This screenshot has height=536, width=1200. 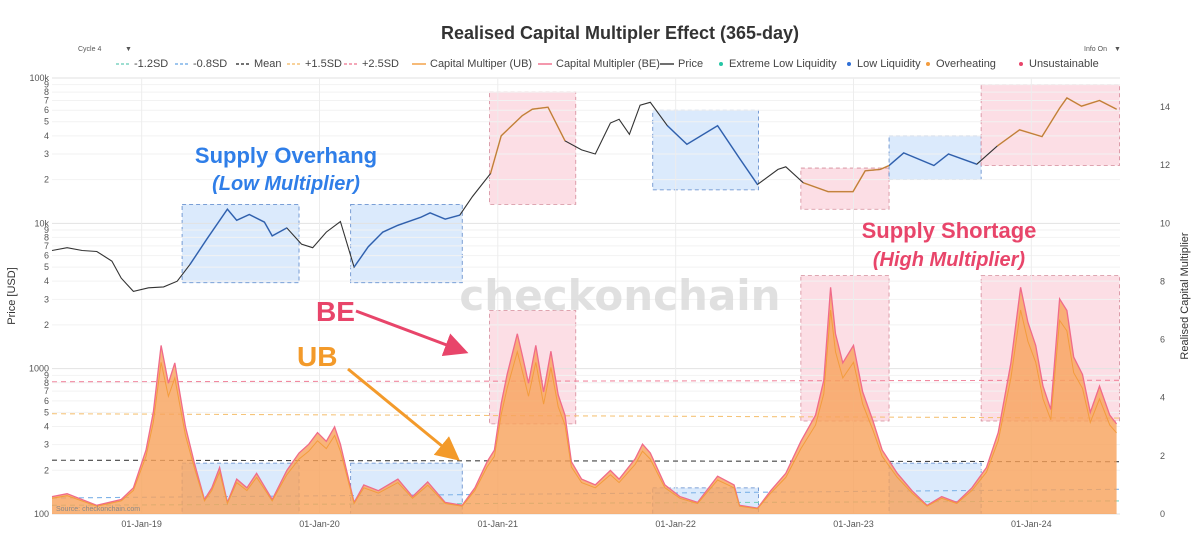 What do you see at coordinates (690, 64) in the screenshot?
I see `legend-label: Price` at bounding box center [690, 64].